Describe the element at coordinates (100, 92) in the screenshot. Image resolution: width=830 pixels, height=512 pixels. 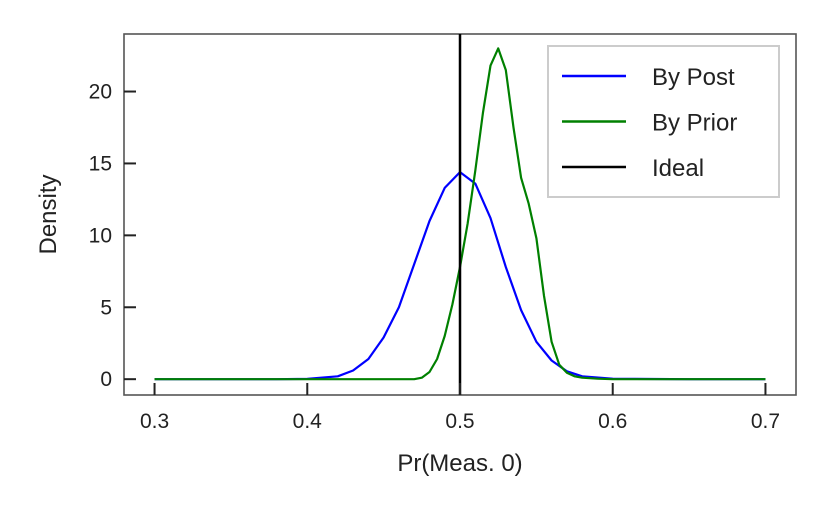
I see `y-tick-label: 20` at that location.